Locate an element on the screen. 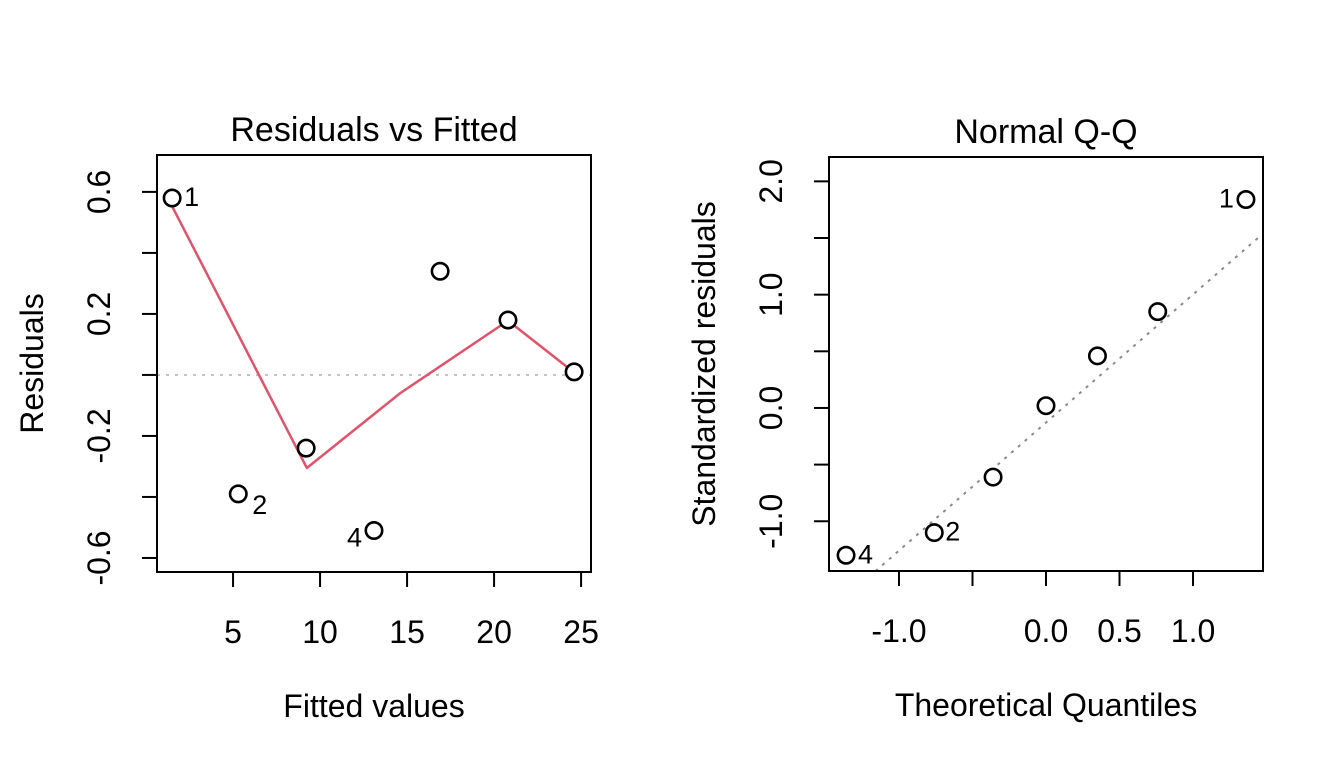  x-tick-label: 5 is located at coordinates (233, 632).